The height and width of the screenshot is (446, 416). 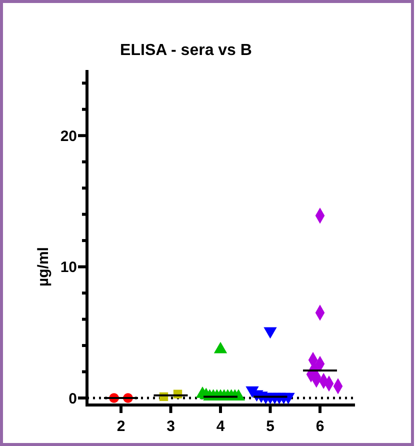 What do you see at coordinates (270, 426) in the screenshot?
I see `x-tick-label: 5` at bounding box center [270, 426].